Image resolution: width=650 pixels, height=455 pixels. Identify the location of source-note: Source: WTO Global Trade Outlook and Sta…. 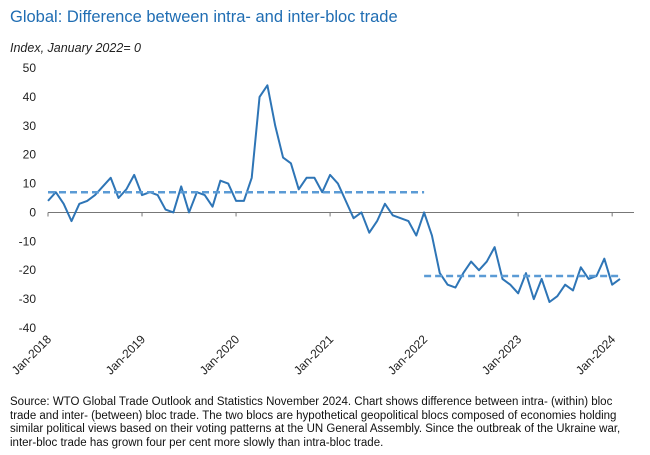
(315, 422).